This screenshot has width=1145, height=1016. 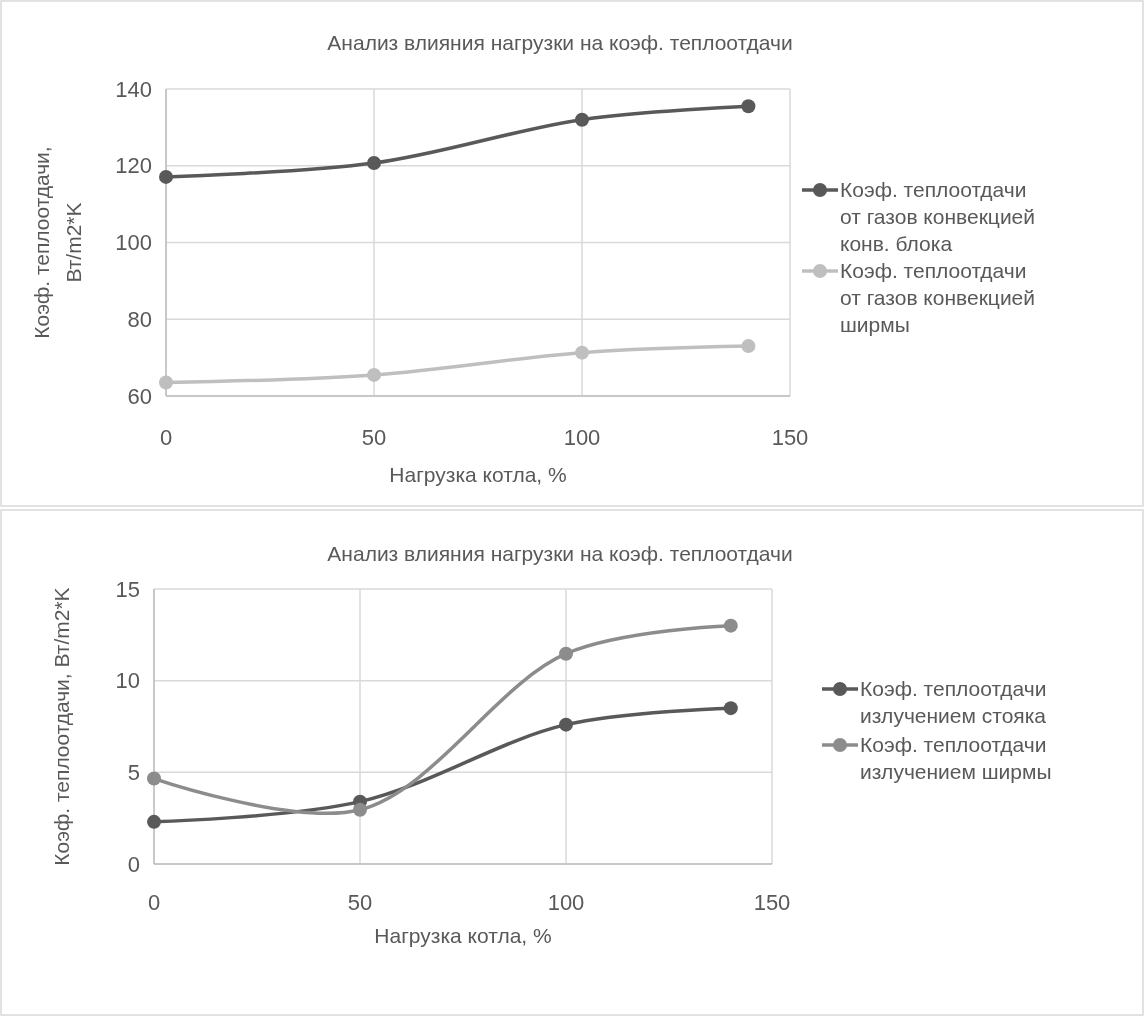 What do you see at coordinates (139, 396) in the screenshot?
I see `y-tick-label: 60` at bounding box center [139, 396].